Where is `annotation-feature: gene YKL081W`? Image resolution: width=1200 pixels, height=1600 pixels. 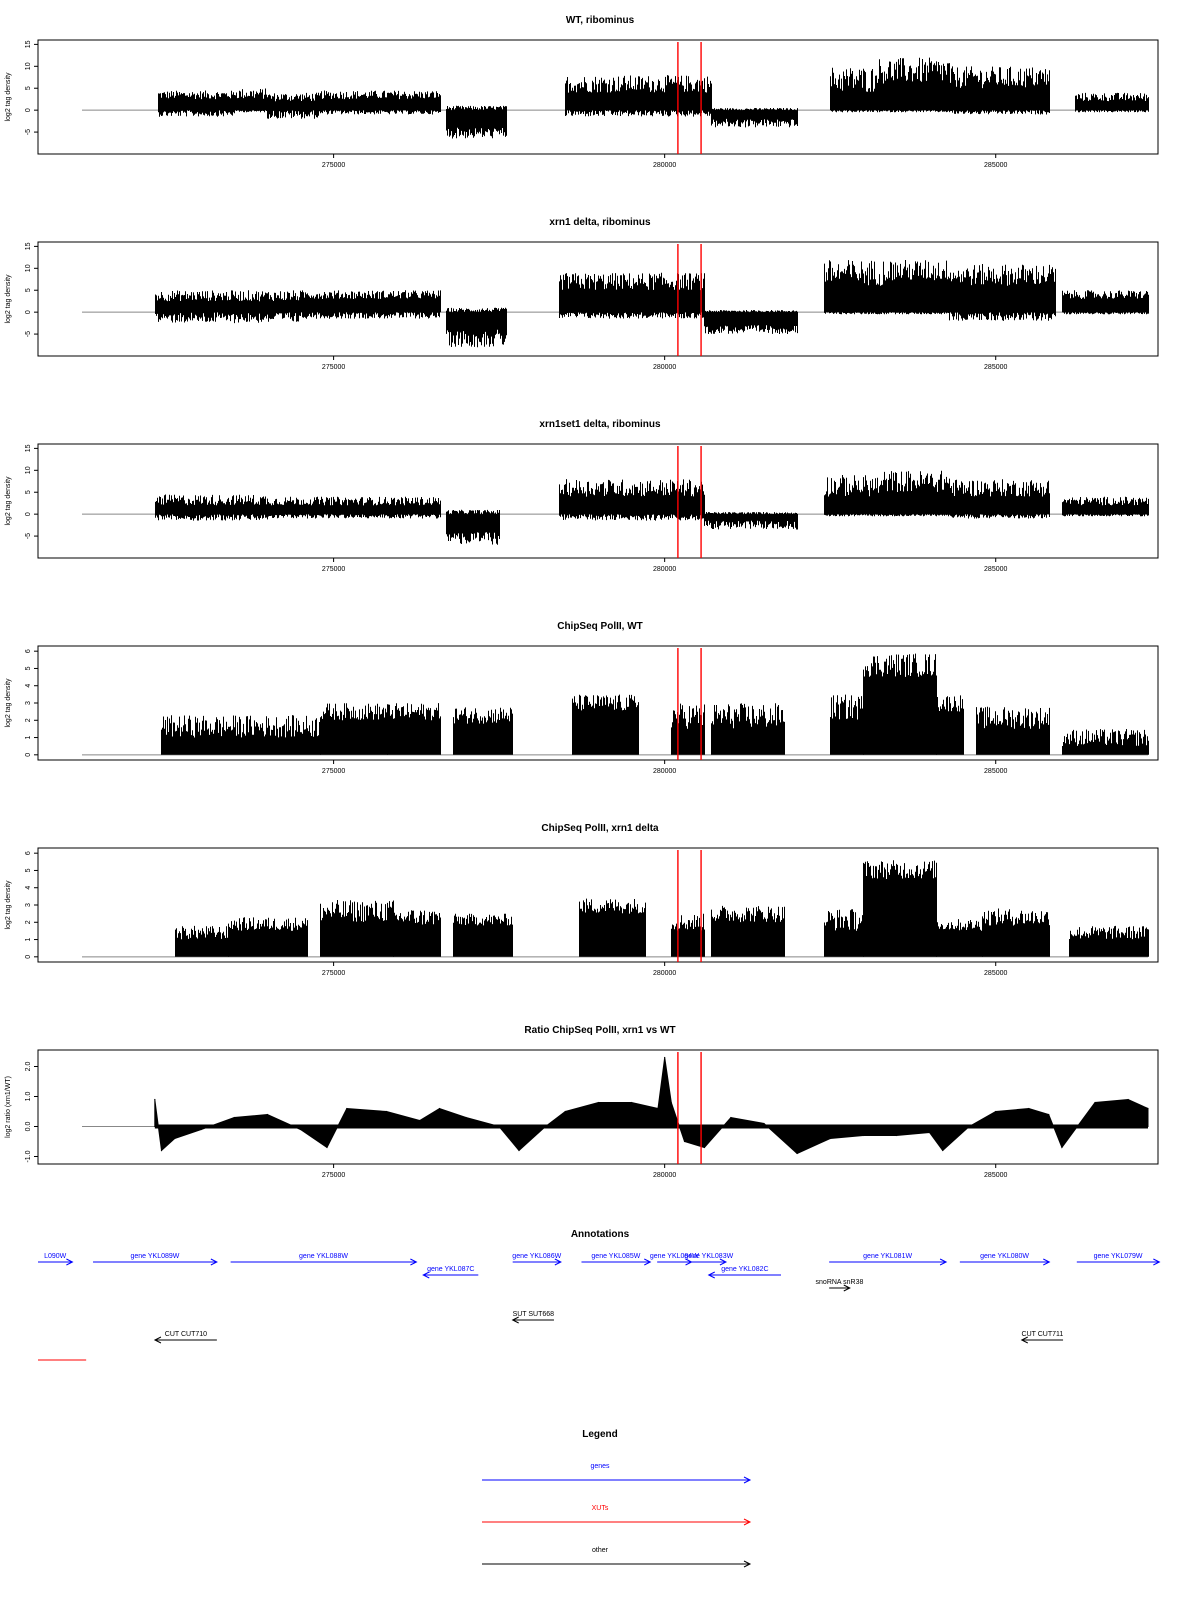 annotation-feature: gene YKL081W is located at coordinates (888, 1259).